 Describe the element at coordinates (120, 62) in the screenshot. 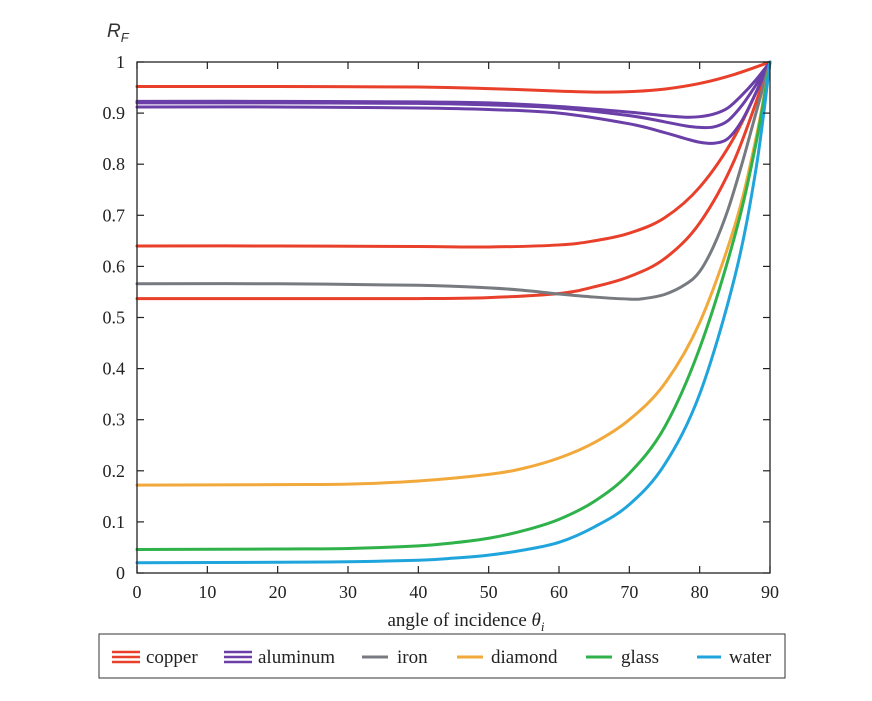

I see `y-tick-label: 1` at that location.